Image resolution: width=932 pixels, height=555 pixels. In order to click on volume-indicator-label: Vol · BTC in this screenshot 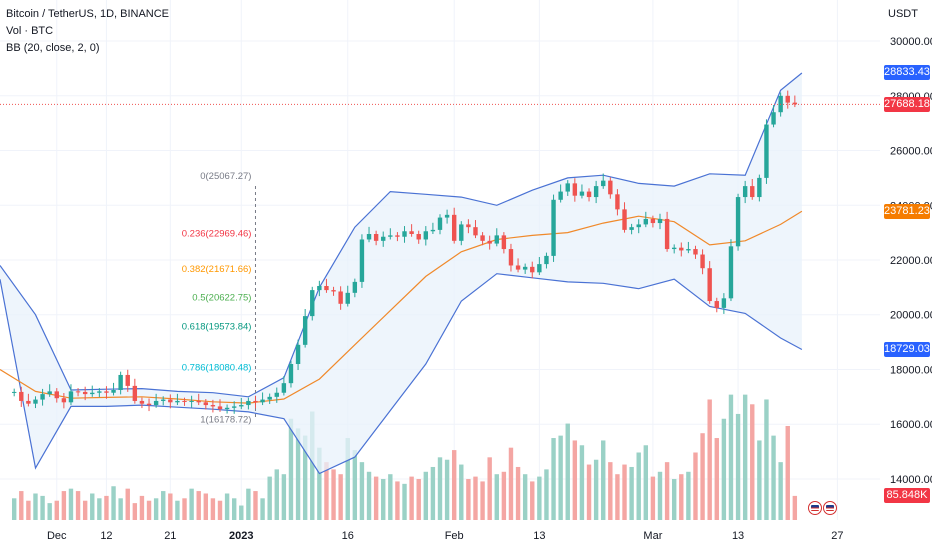, I will do `click(30, 31)`.